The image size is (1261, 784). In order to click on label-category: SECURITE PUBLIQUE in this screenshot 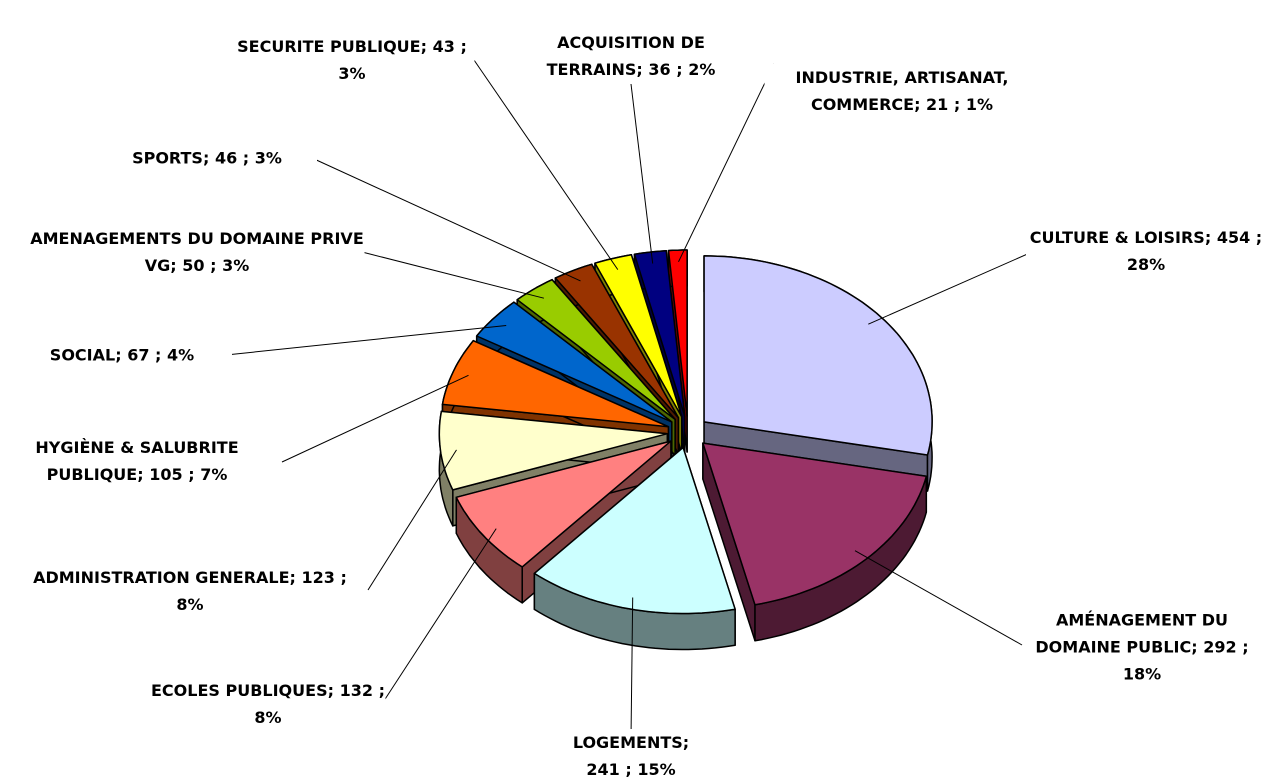, I will do `click(329, 46)`.